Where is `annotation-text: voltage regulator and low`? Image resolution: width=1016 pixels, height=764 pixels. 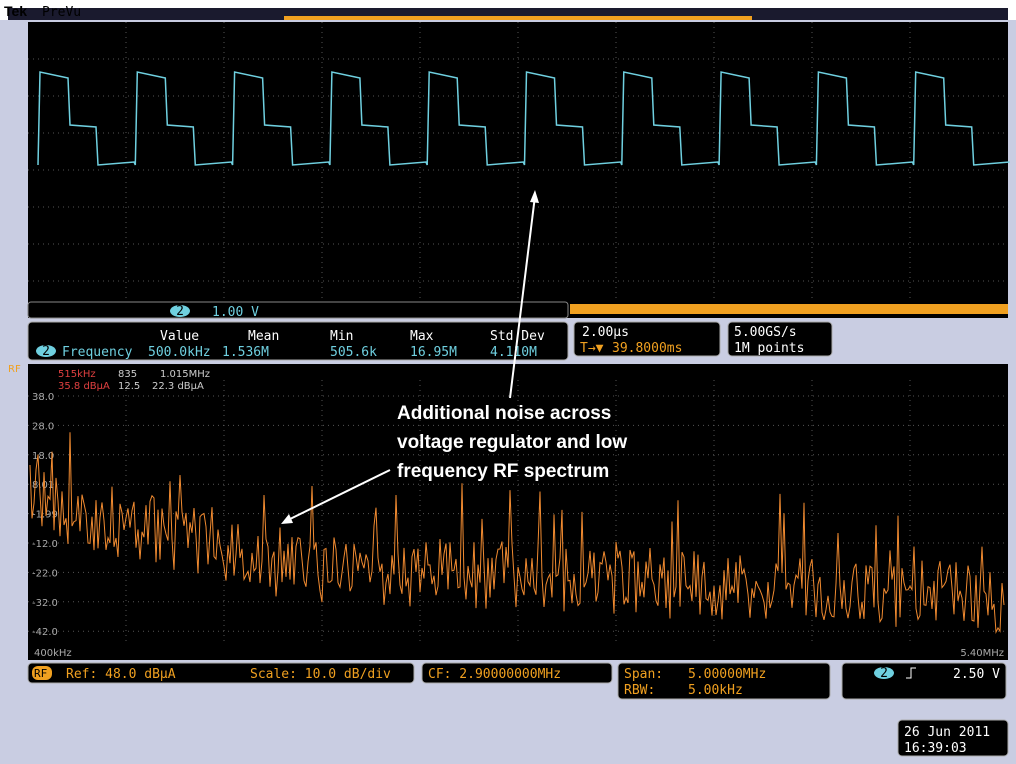
annotation-text: voltage regulator and low is located at coordinates (512, 442).